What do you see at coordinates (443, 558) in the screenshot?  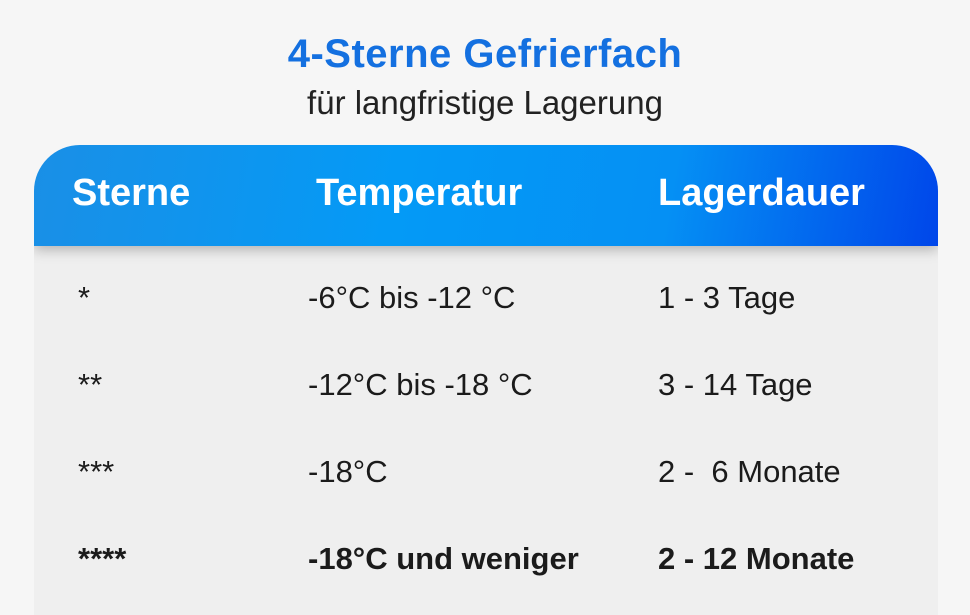 I see `temperature-cell: -18°C und weniger` at bounding box center [443, 558].